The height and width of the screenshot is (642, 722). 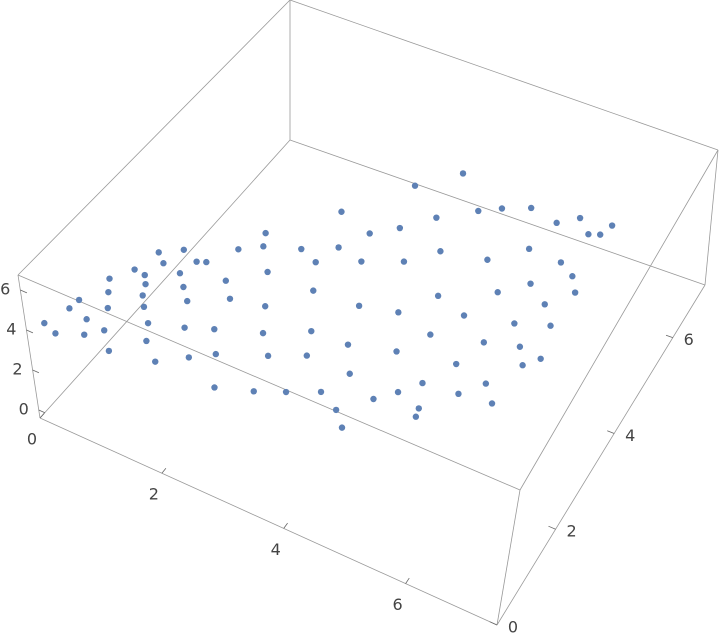 What do you see at coordinates (398, 604) in the screenshot?
I see `x-tick-label: 6` at bounding box center [398, 604].